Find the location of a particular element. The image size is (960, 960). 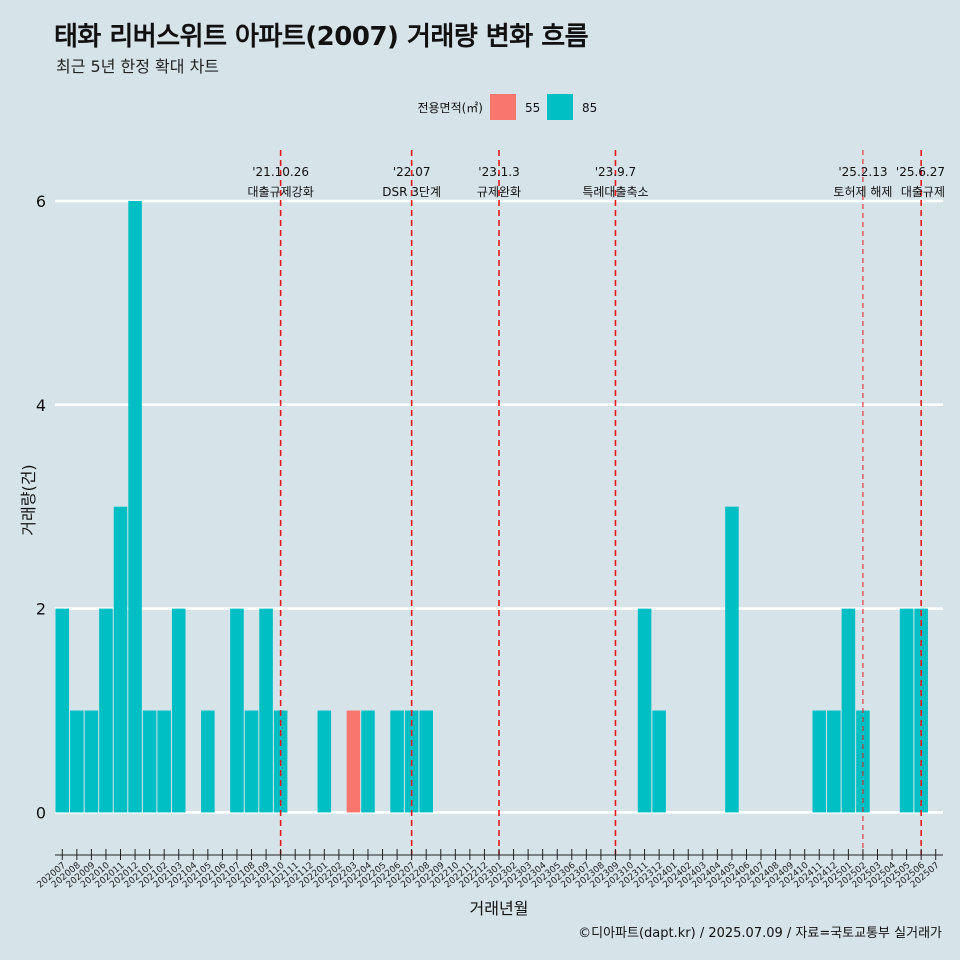

event-label-0: 대출규제강화 is located at coordinates (281, 192).